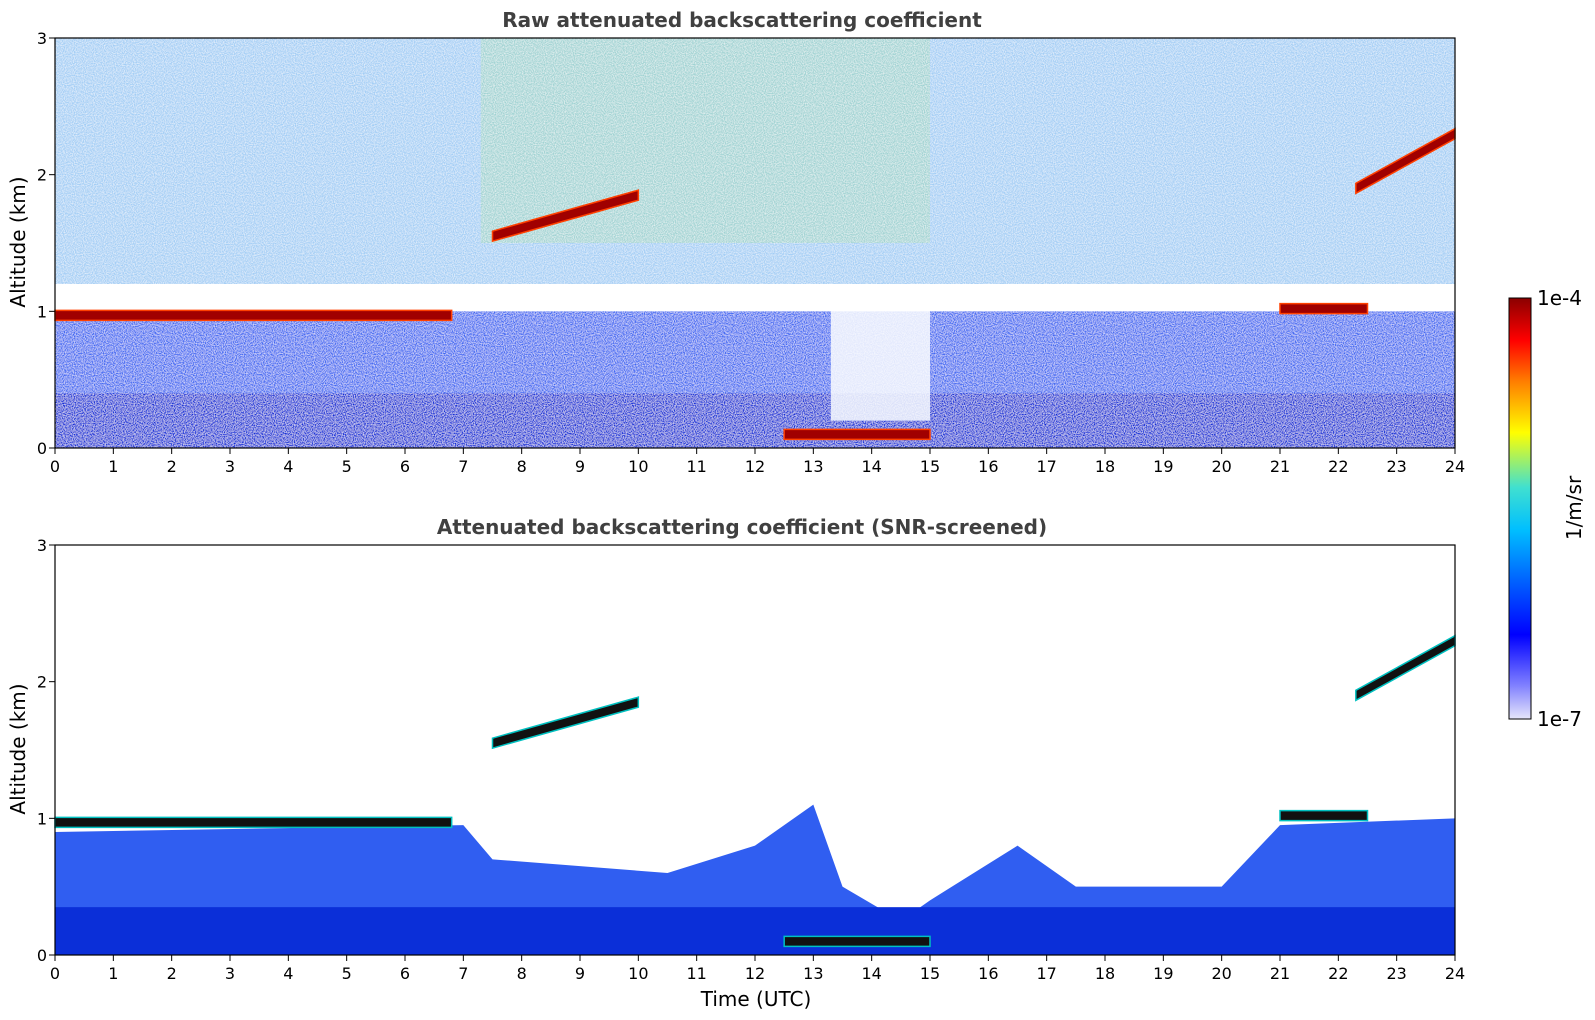  What do you see at coordinates (705, 140) in the screenshot?
I see `noise-sunlit` at bounding box center [705, 140].